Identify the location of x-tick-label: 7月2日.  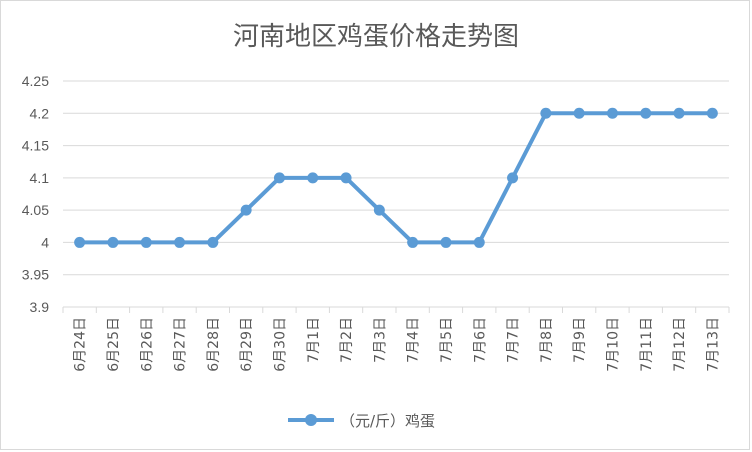
(347, 340).